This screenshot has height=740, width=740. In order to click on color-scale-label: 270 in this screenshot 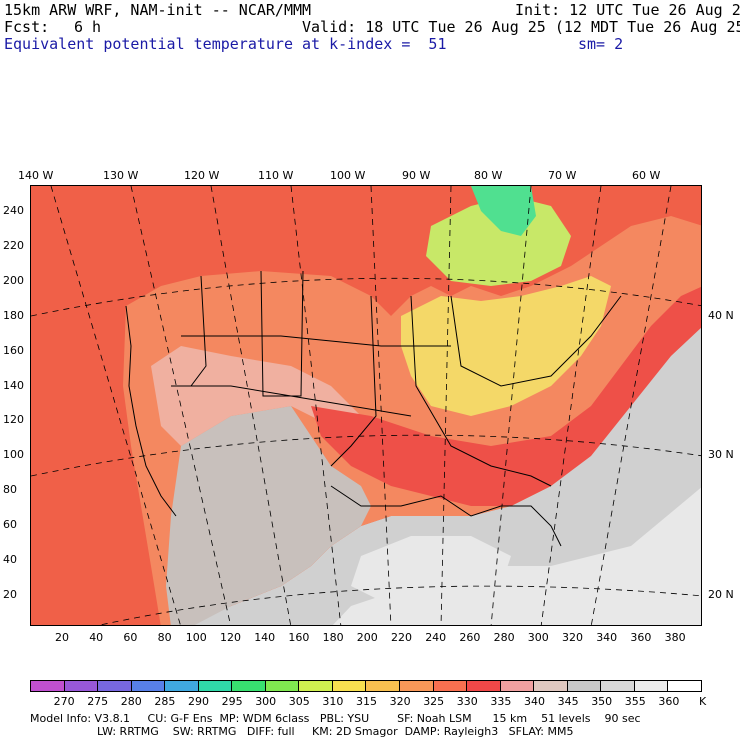, I will do `click(64, 701)`.